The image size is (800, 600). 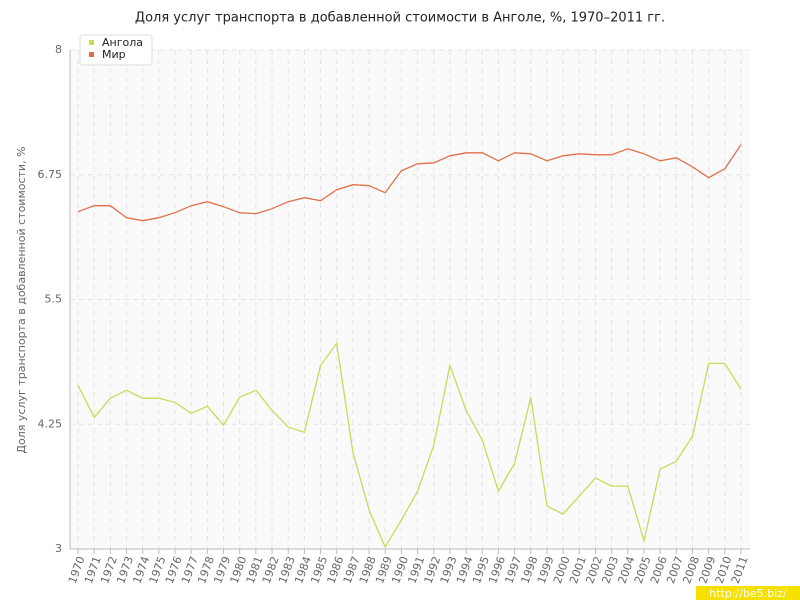 I want to click on y-tick-label: 3, so click(x=58, y=548).